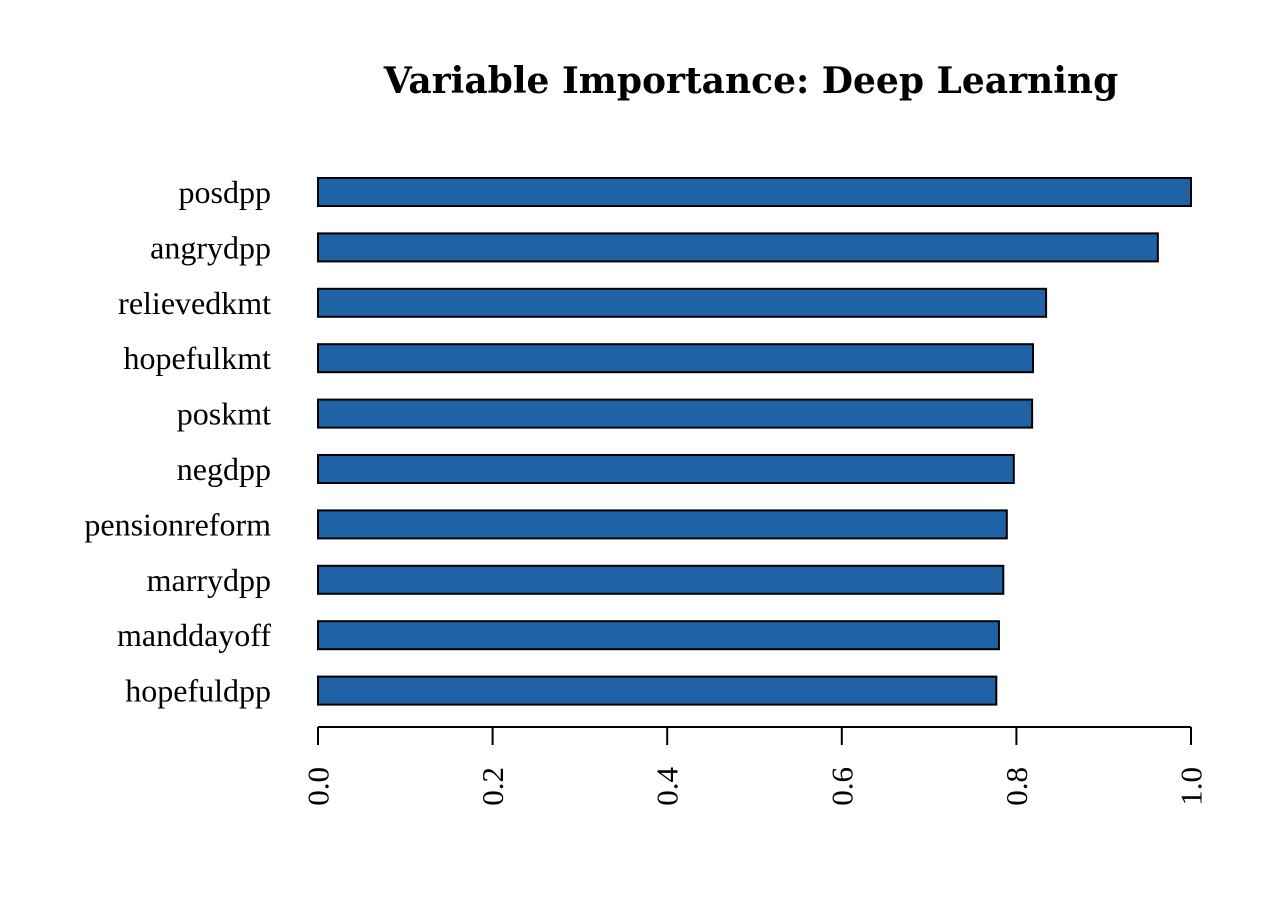 This screenshot has width=1272, height=922. What do you see at coordinates (492, 786) in the screenshot?
I see `x-tick-label-1: 0.2` at bounding box center [492, 786].